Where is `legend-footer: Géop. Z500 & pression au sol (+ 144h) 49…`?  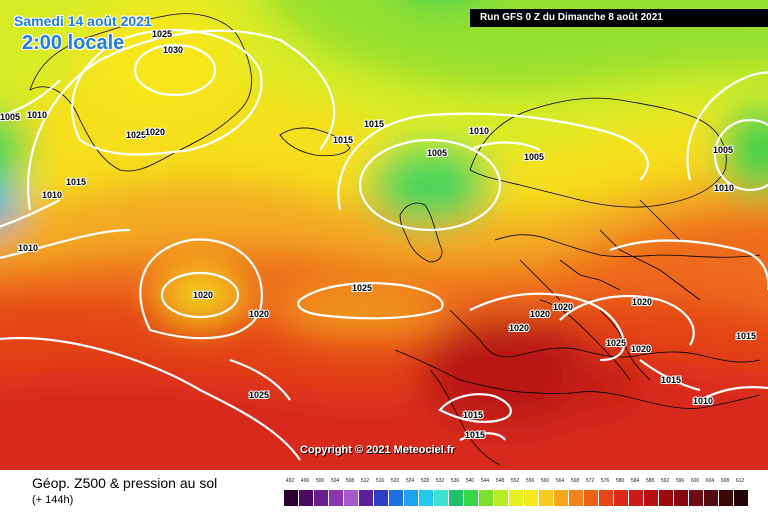 legend-footer: Géop. Z500 & pression au sol (+ 144h) 49… is located at coordinates (384, 491).